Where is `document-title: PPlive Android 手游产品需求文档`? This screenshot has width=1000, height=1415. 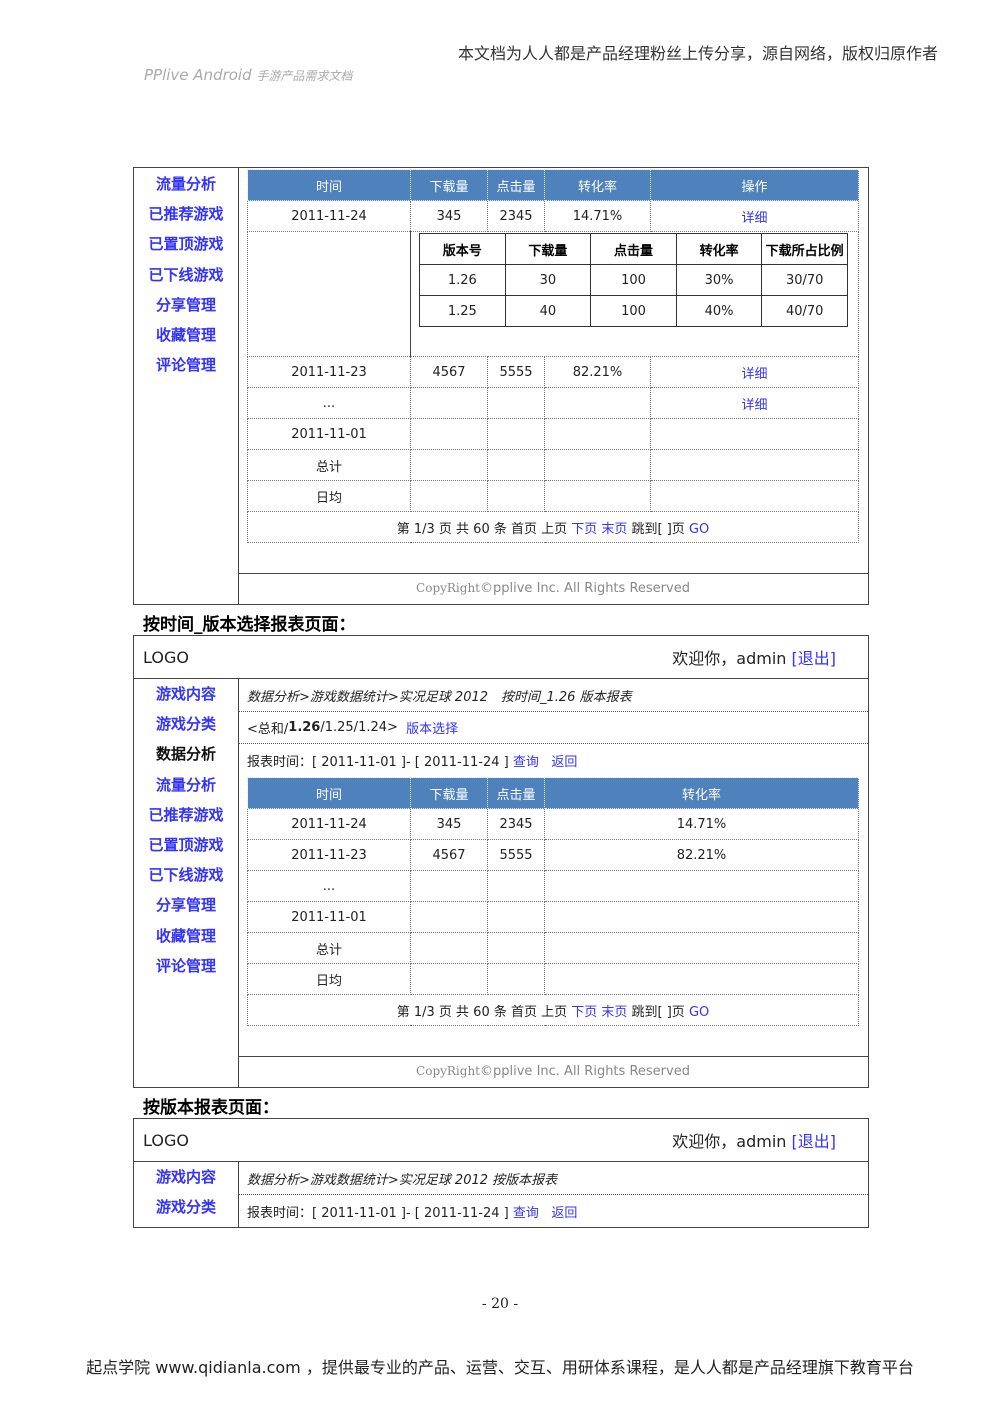 document-title: PPlive Android 手游产品需求文档 is located at coordinates (248, 75).